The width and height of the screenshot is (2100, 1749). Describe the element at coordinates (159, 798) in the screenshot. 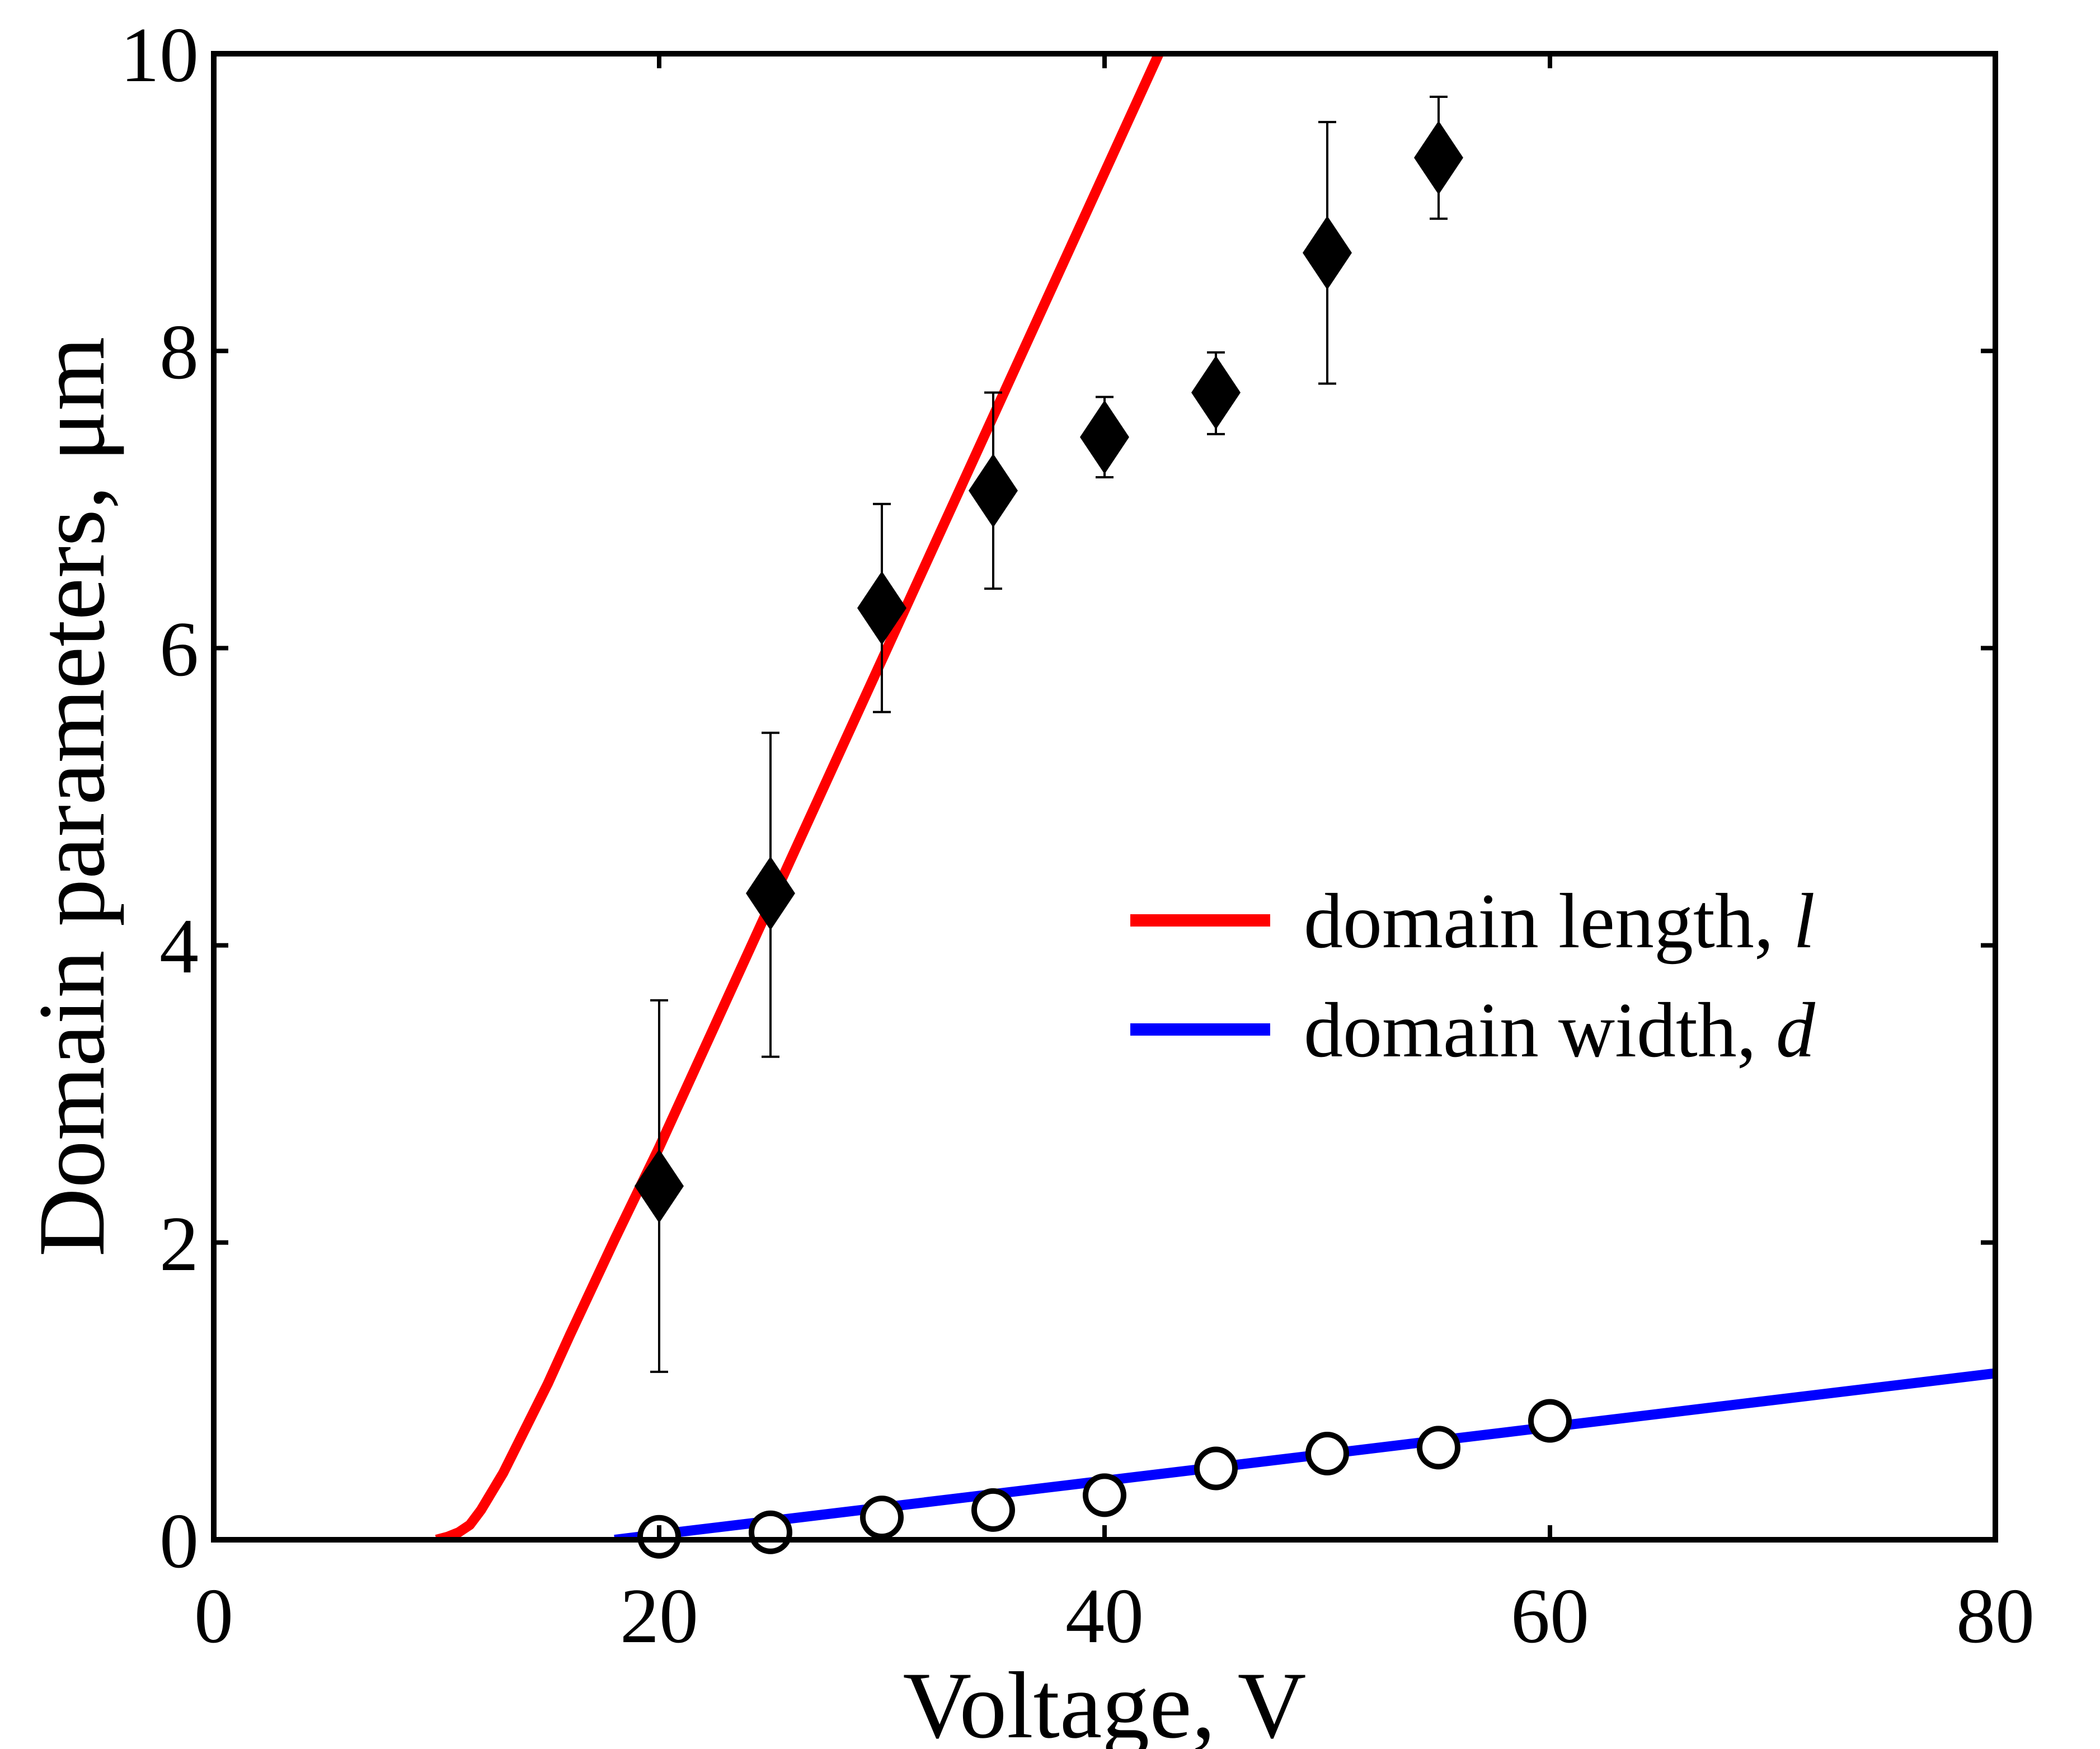

I see `y-tick-labels: 0 2 4 6 8 10` at that location.